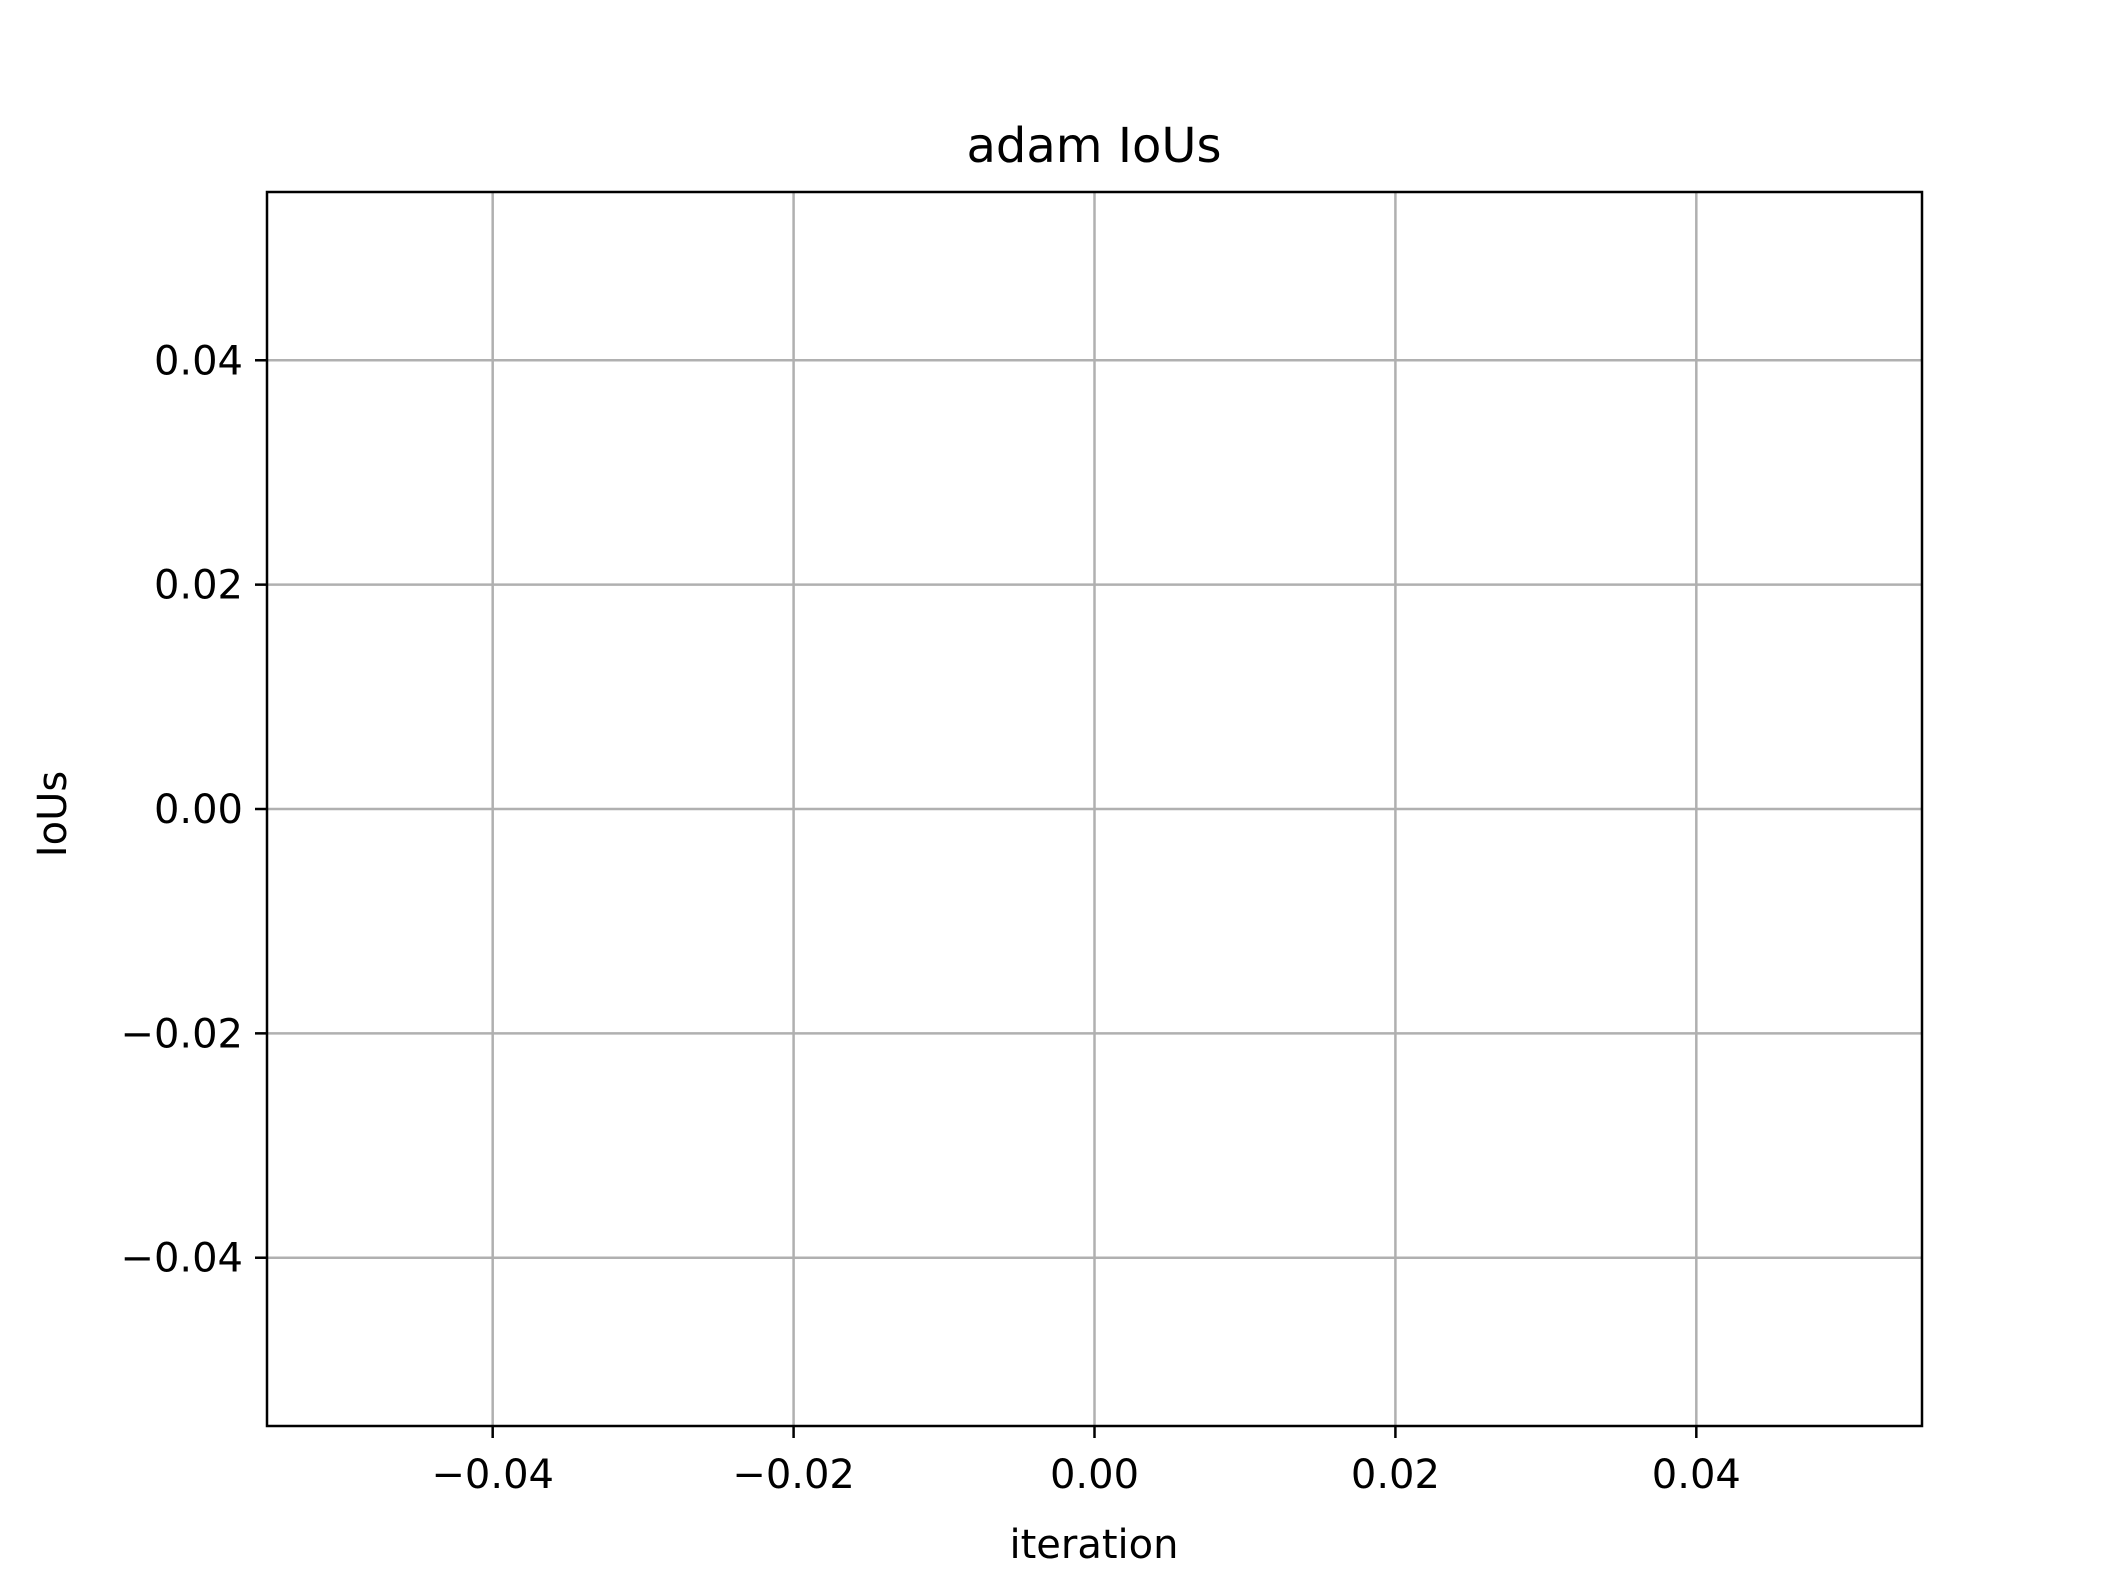 Image resolution: width=2112 pixels, height=1584 pixels. I want to click on x-tick-label: 0.04, so click(1696, 1475).